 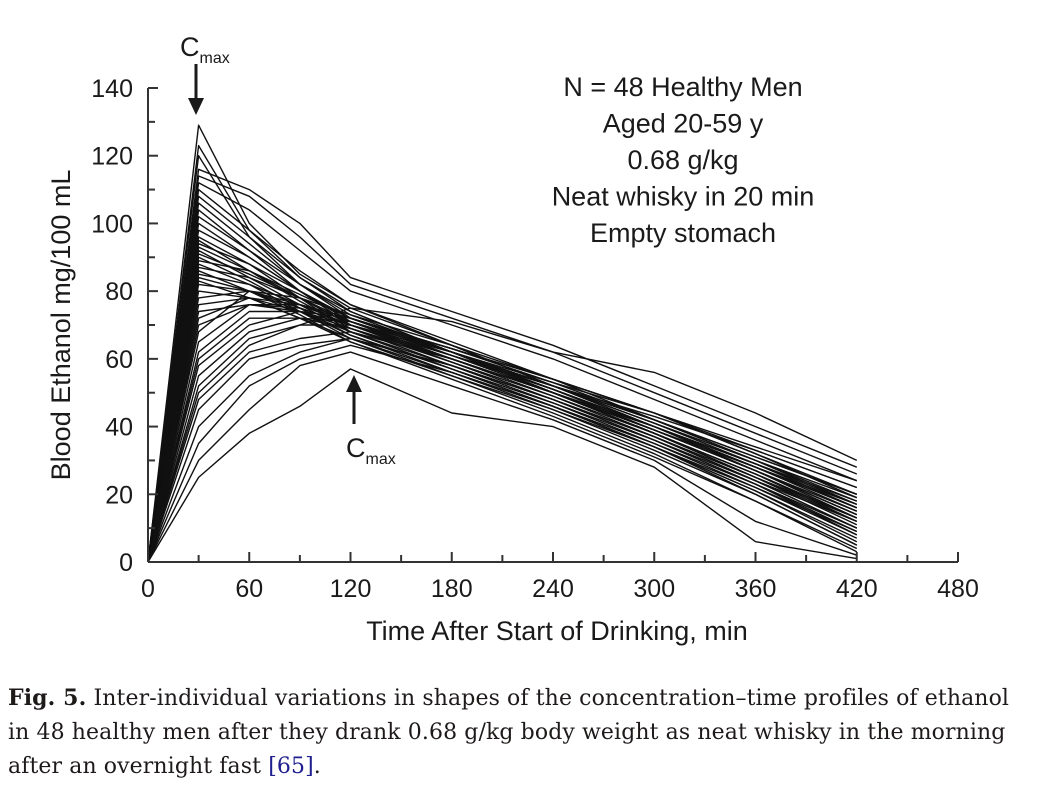 What do you see at coordinates (553, 589) in the screenshot?
I see `x-tick-label: 240` at bounding box center [553, 589].